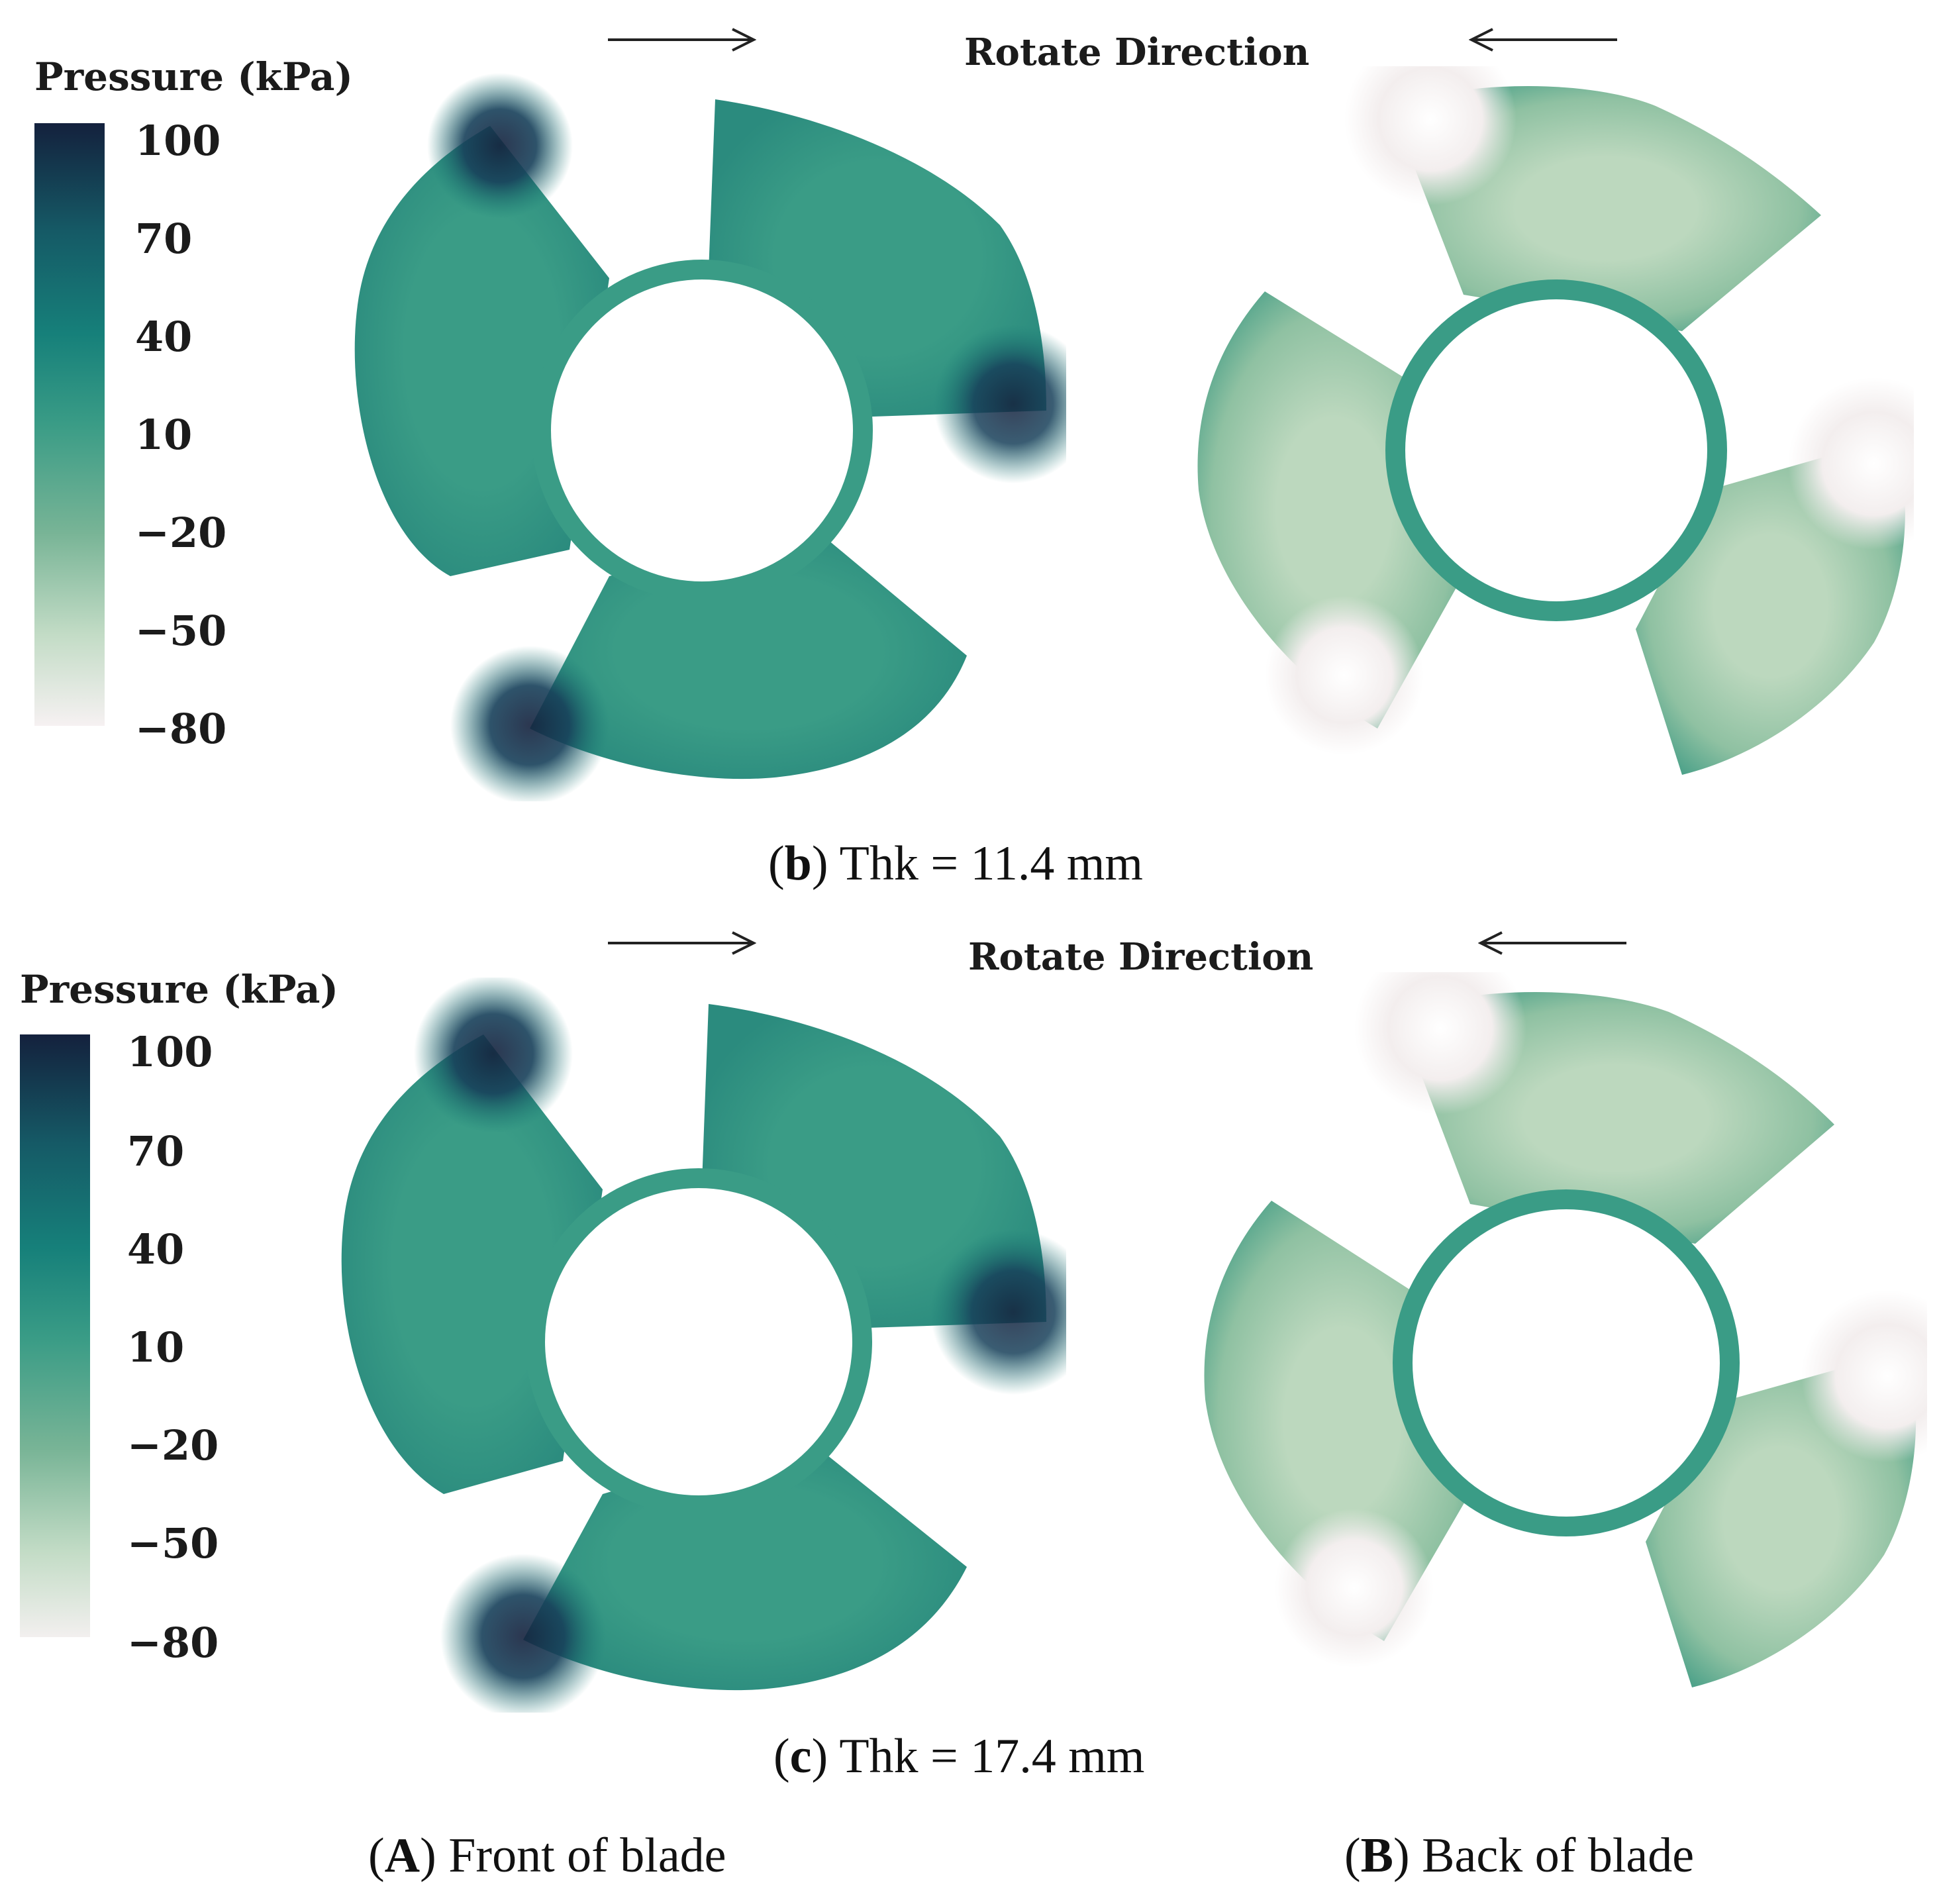 This screenshot has width=1939, height=1904. What do you see at coordinates (800, 1756) in the screenshot?
I see `panel-letter: c` at bounding box center [800, 1756].